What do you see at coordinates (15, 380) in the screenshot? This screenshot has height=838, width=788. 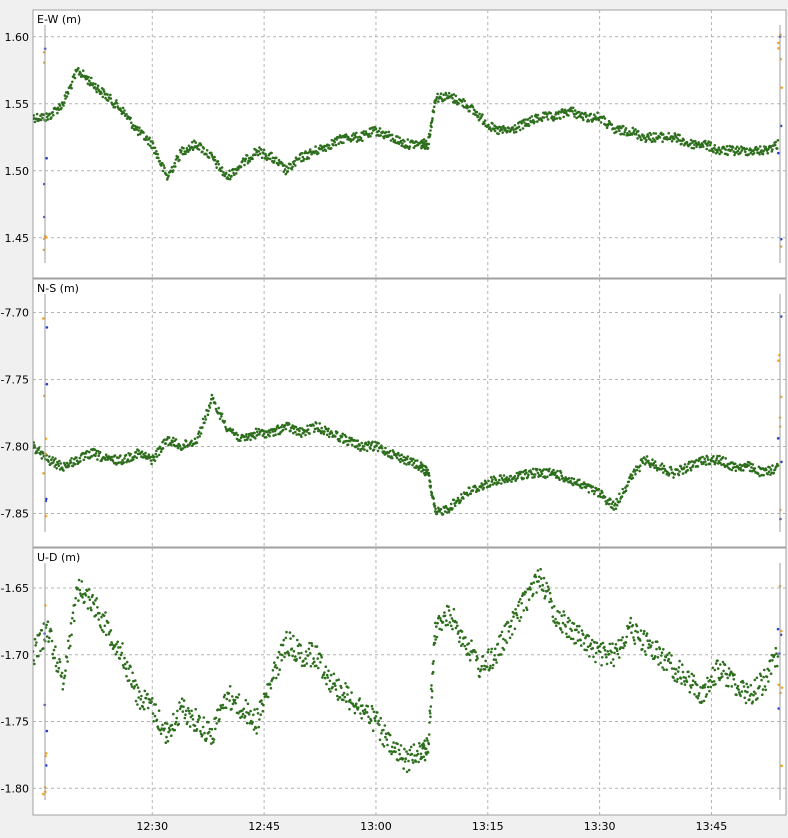 I see `y-tick-label: -7.75` at bounding box center [15, 380].